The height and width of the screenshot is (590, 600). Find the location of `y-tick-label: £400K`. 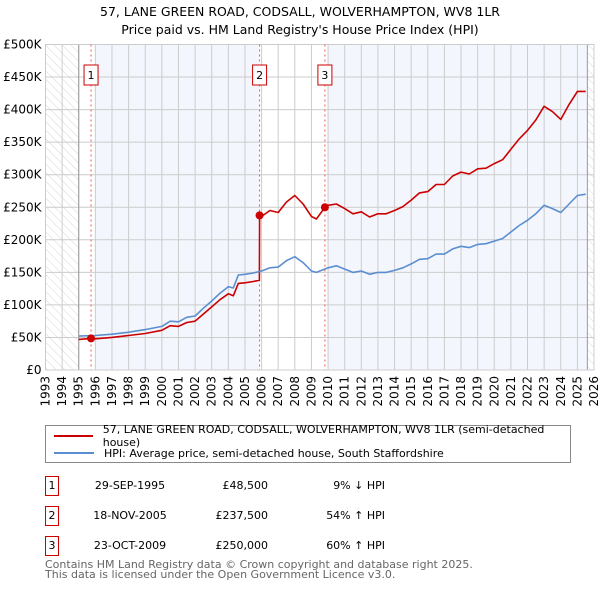

y-tick-label: £400K is located at coordinates (23, 110).